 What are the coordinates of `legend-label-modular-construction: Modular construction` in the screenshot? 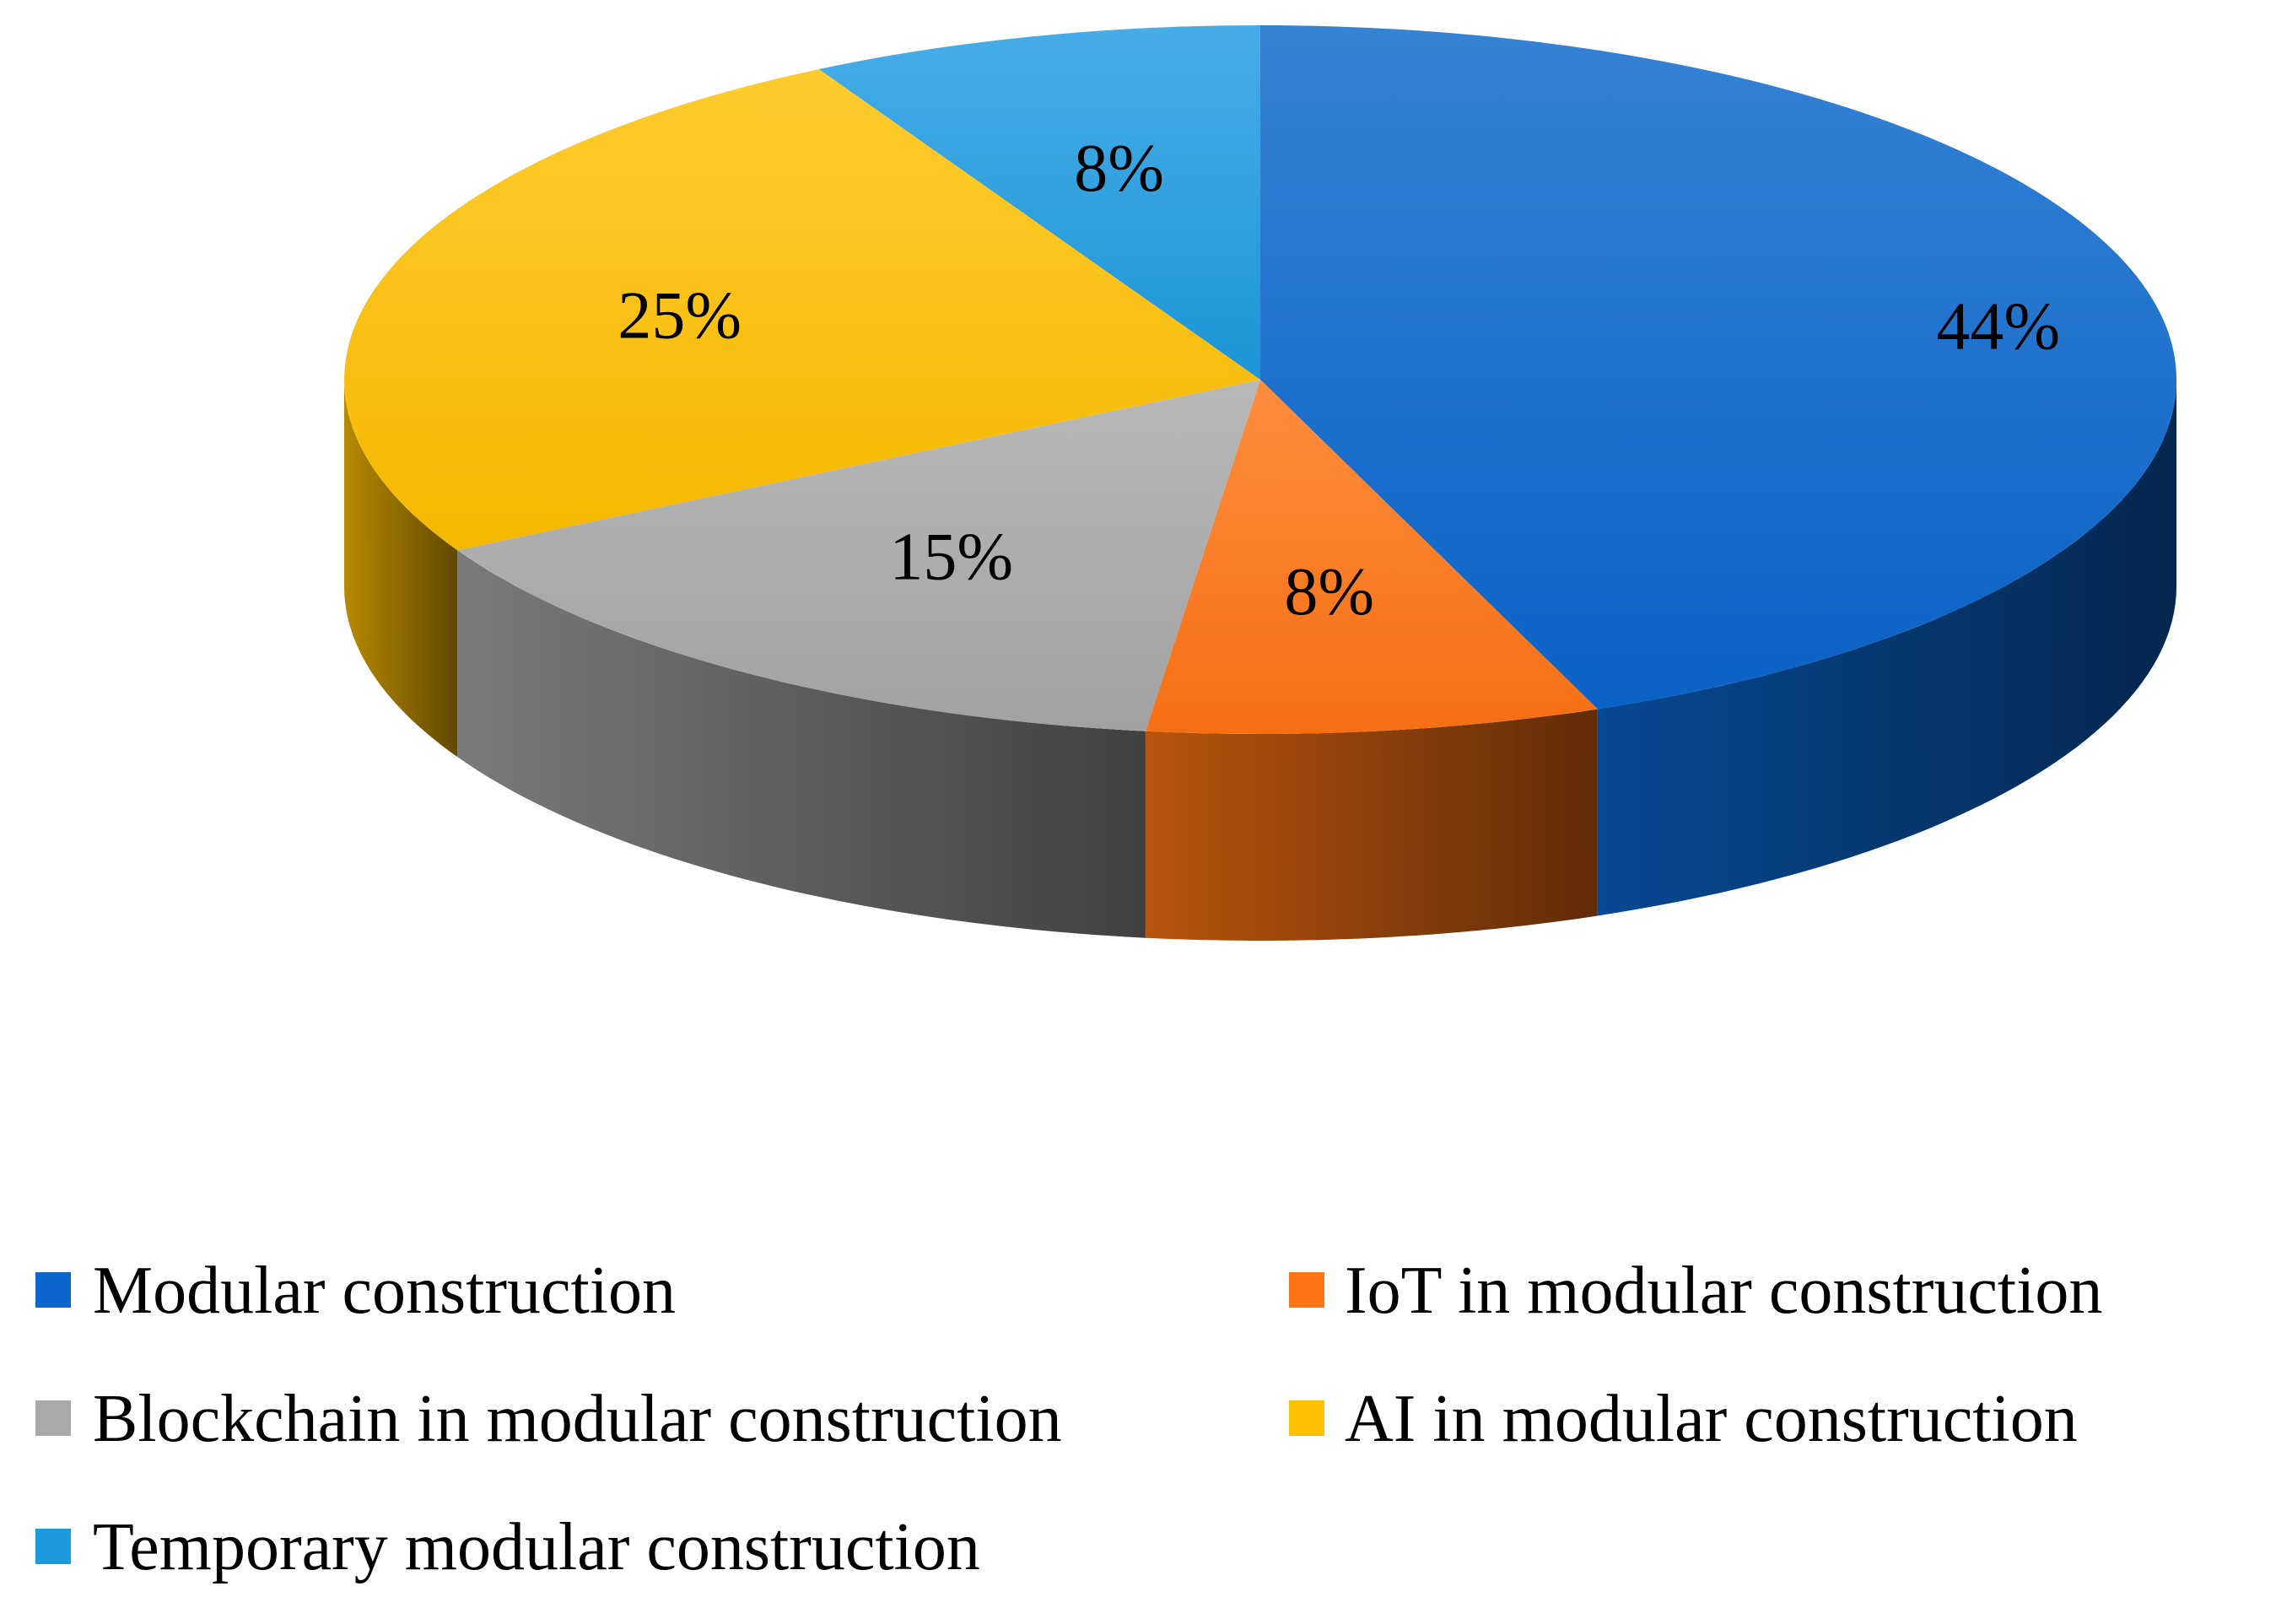 It's located at (384, 1291).